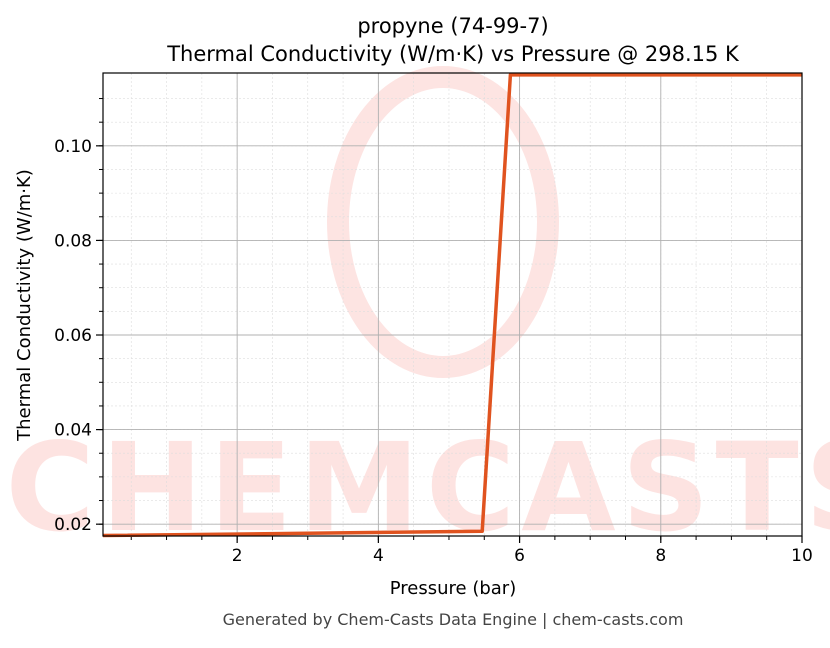 This screenshot has height=648, width=830. I want to click on chart-title: propyne (74-99-7), so click(452, 26).